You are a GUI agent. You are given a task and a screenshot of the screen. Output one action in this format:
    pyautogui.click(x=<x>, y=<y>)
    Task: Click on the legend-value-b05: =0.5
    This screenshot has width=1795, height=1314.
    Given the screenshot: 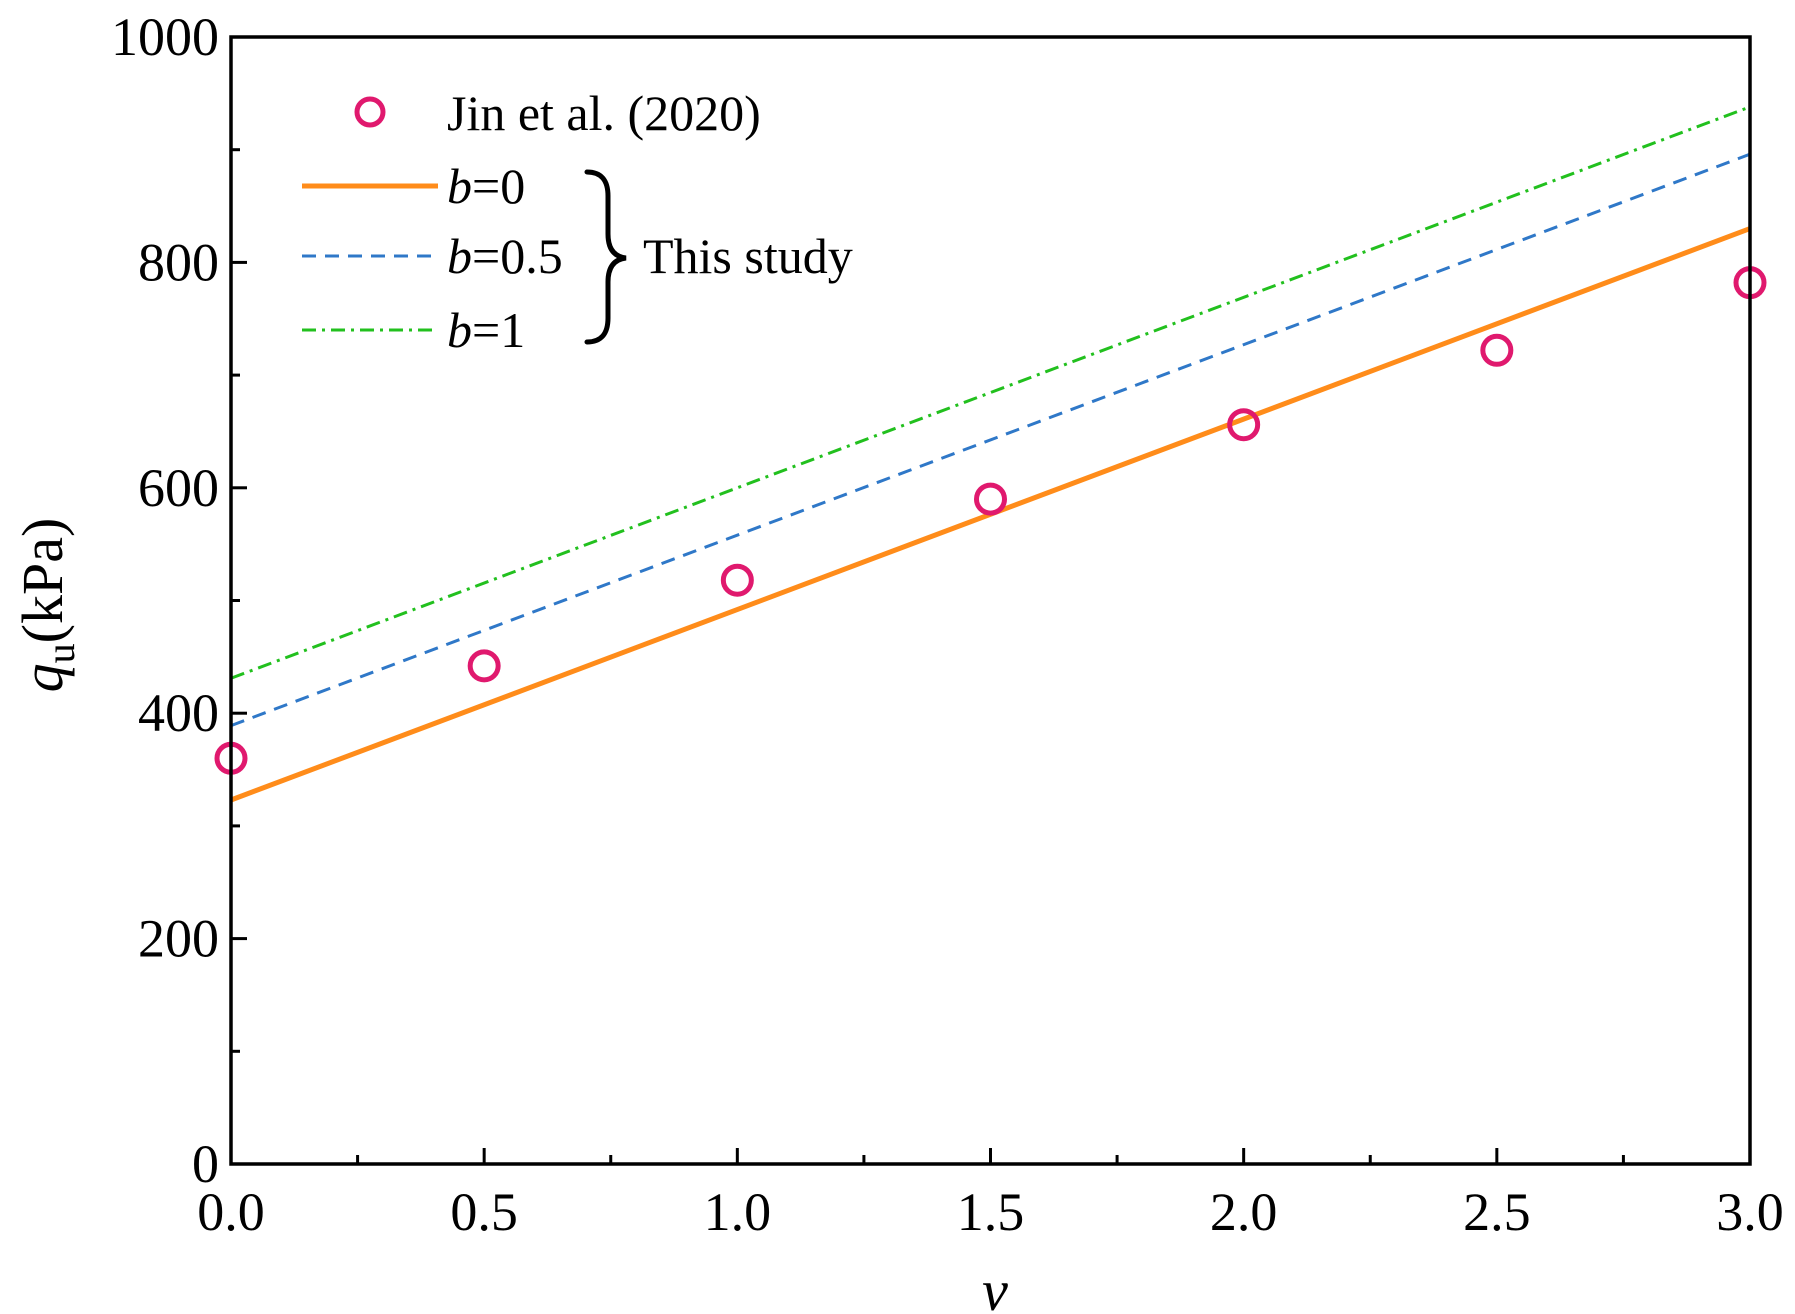 What is the action you would take?
    pyautogui.click(x=517, y=256)
    